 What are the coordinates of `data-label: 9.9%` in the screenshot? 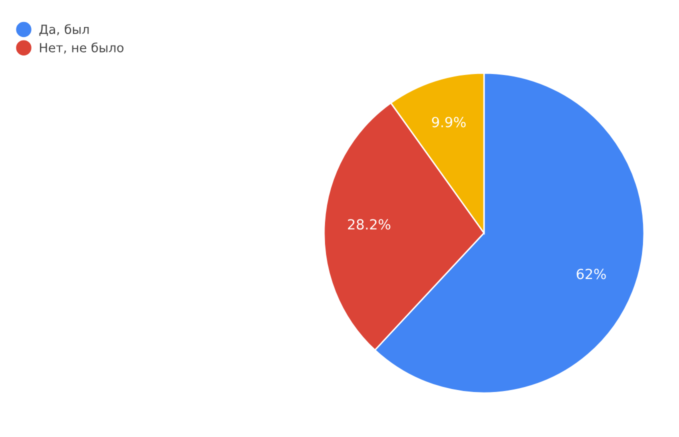 It's located at (449, 122).